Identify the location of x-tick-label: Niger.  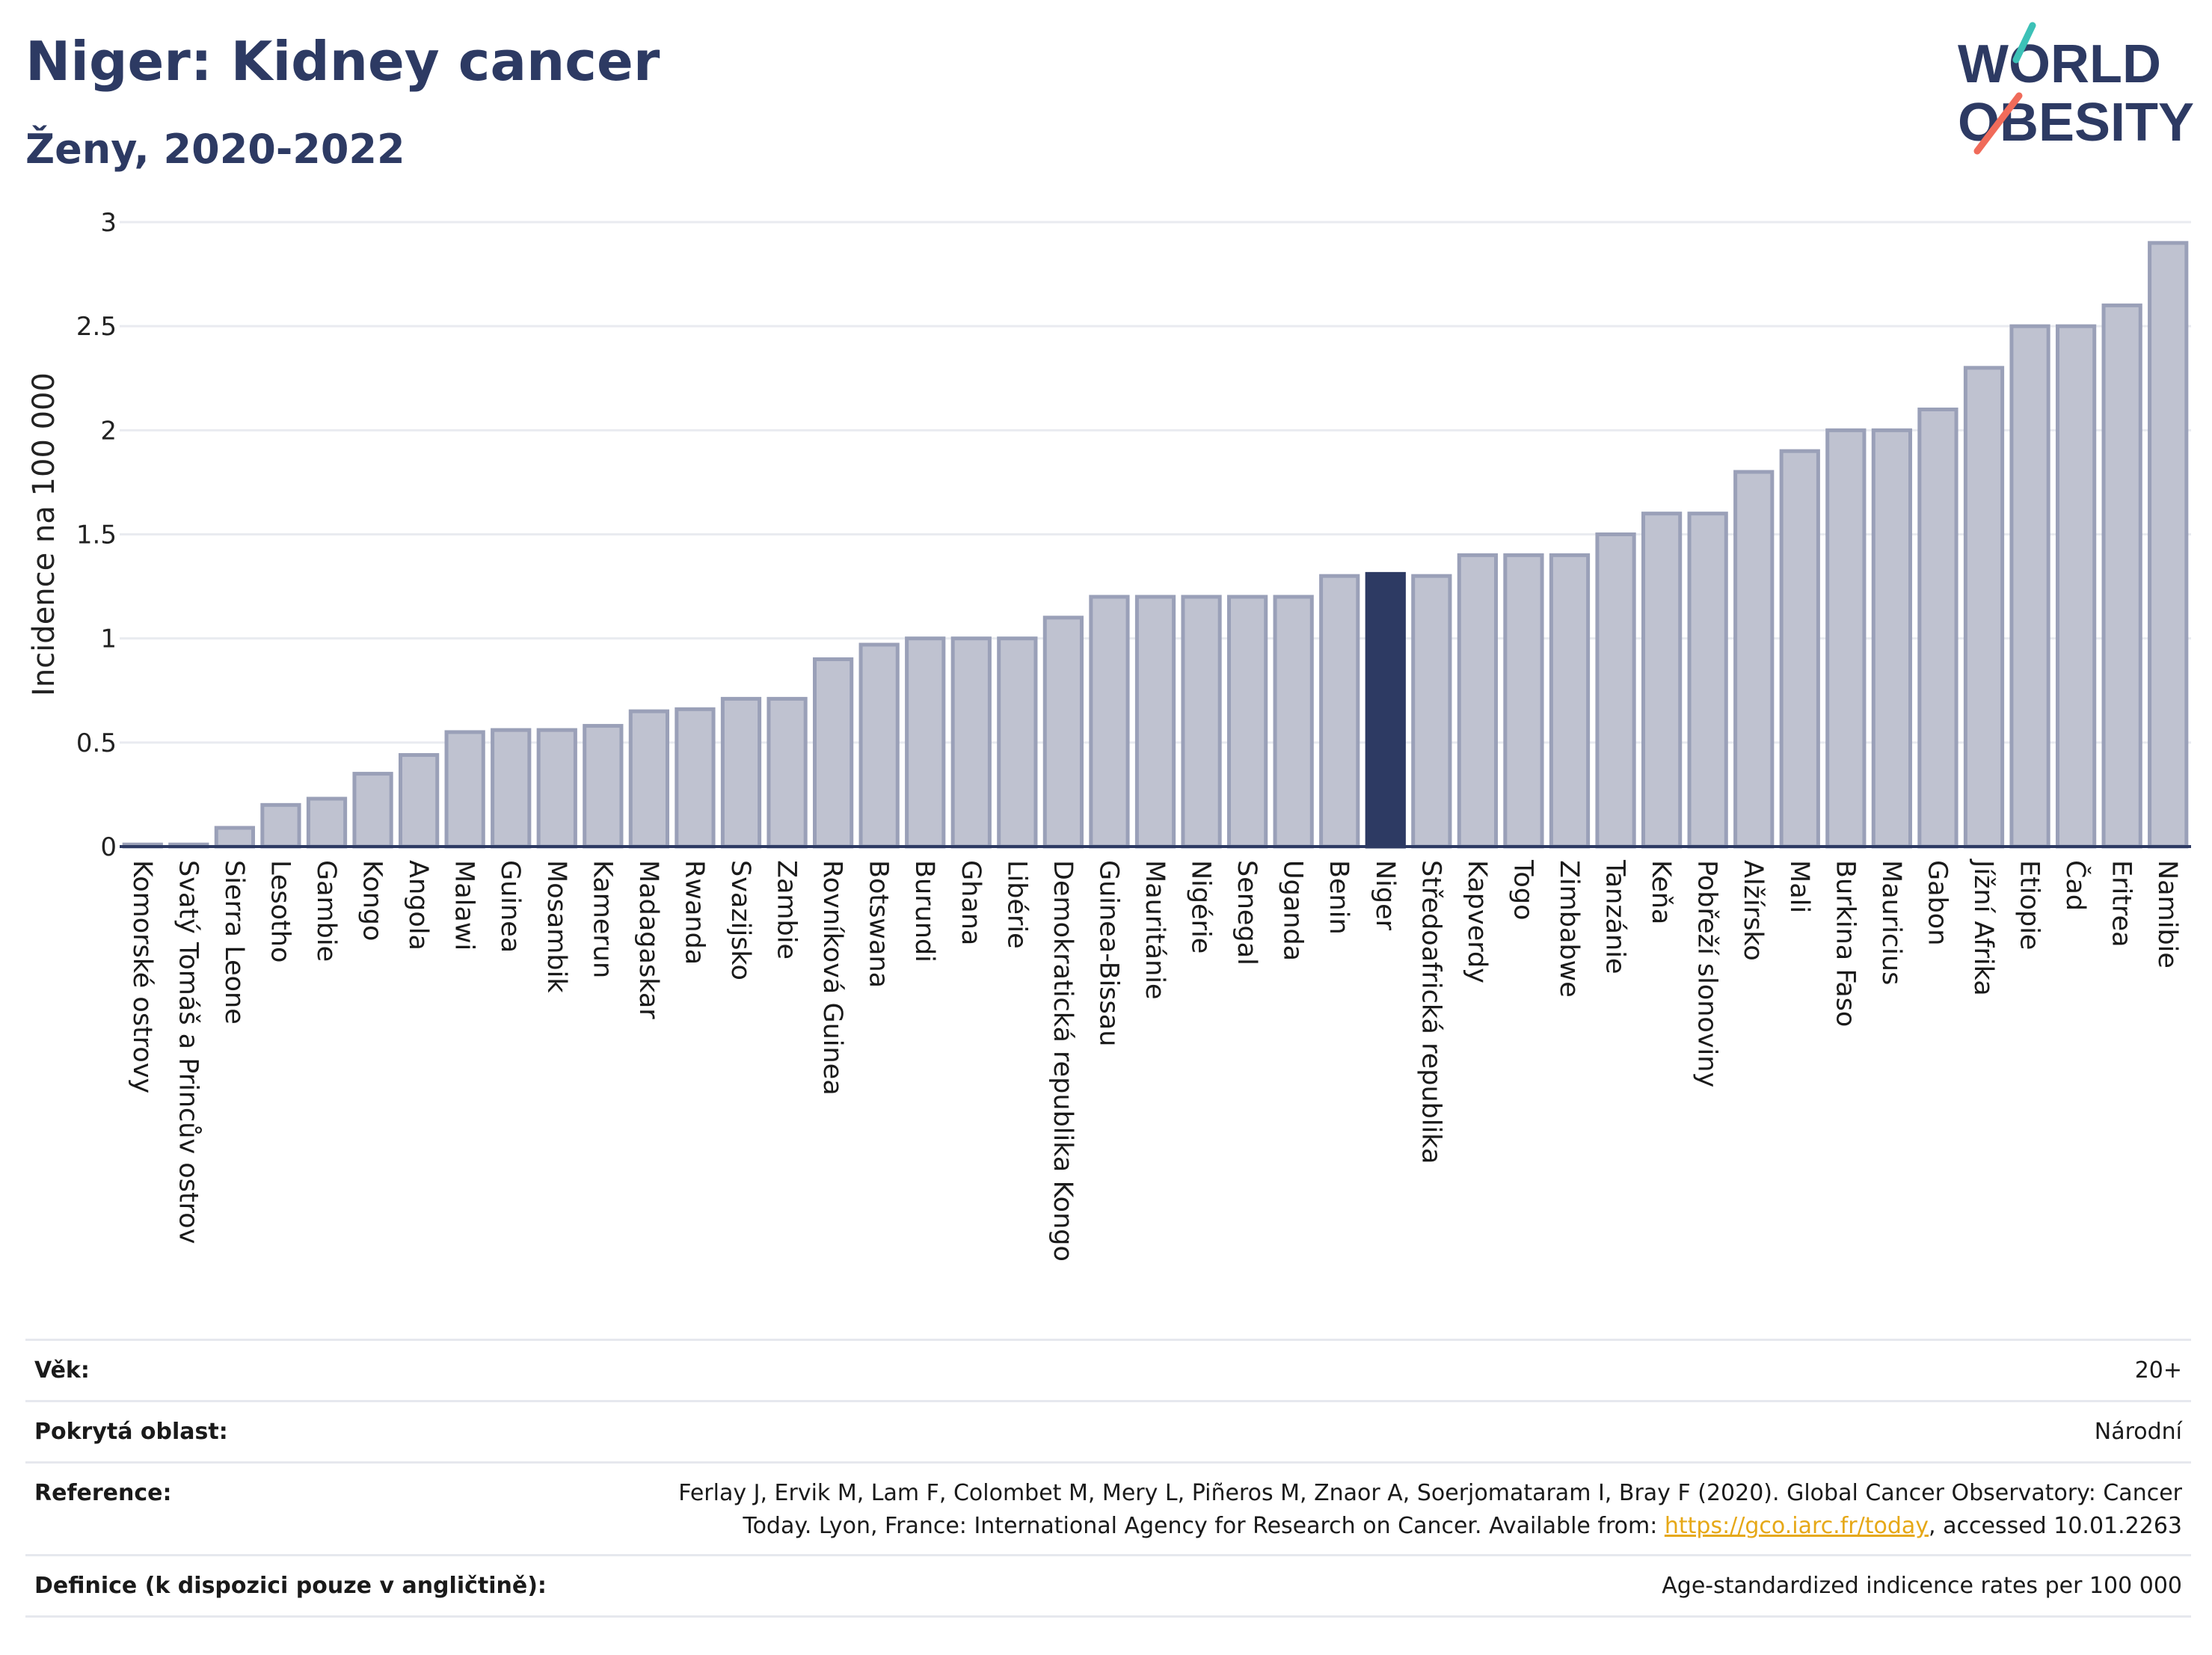
(1385, 895).